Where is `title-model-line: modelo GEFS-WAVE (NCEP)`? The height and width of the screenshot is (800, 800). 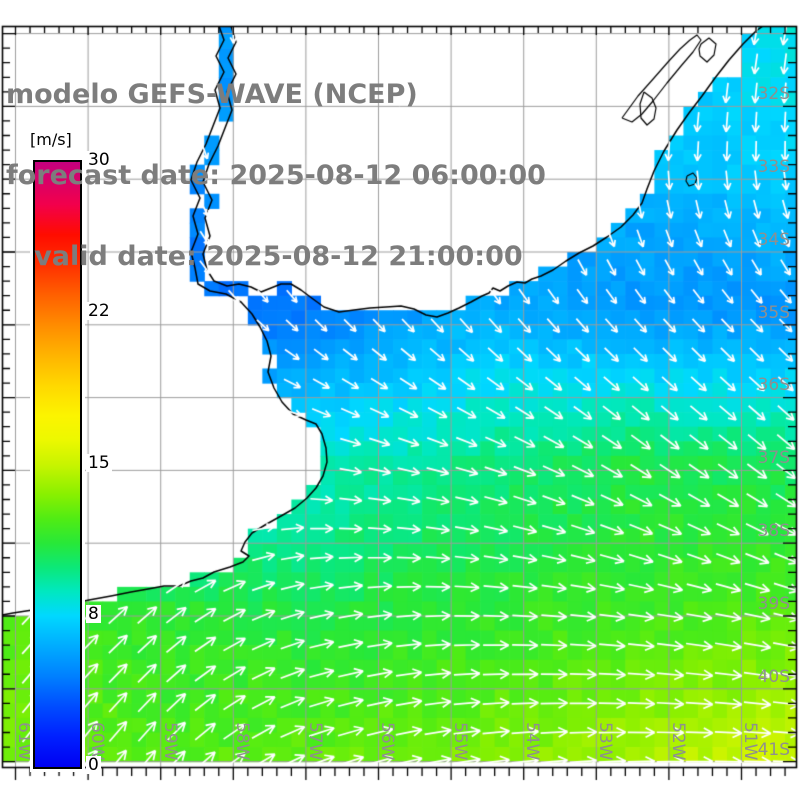
title-model-line: modelo GEFS-WAVE (NCEP) is located at coordinates (212, 94).